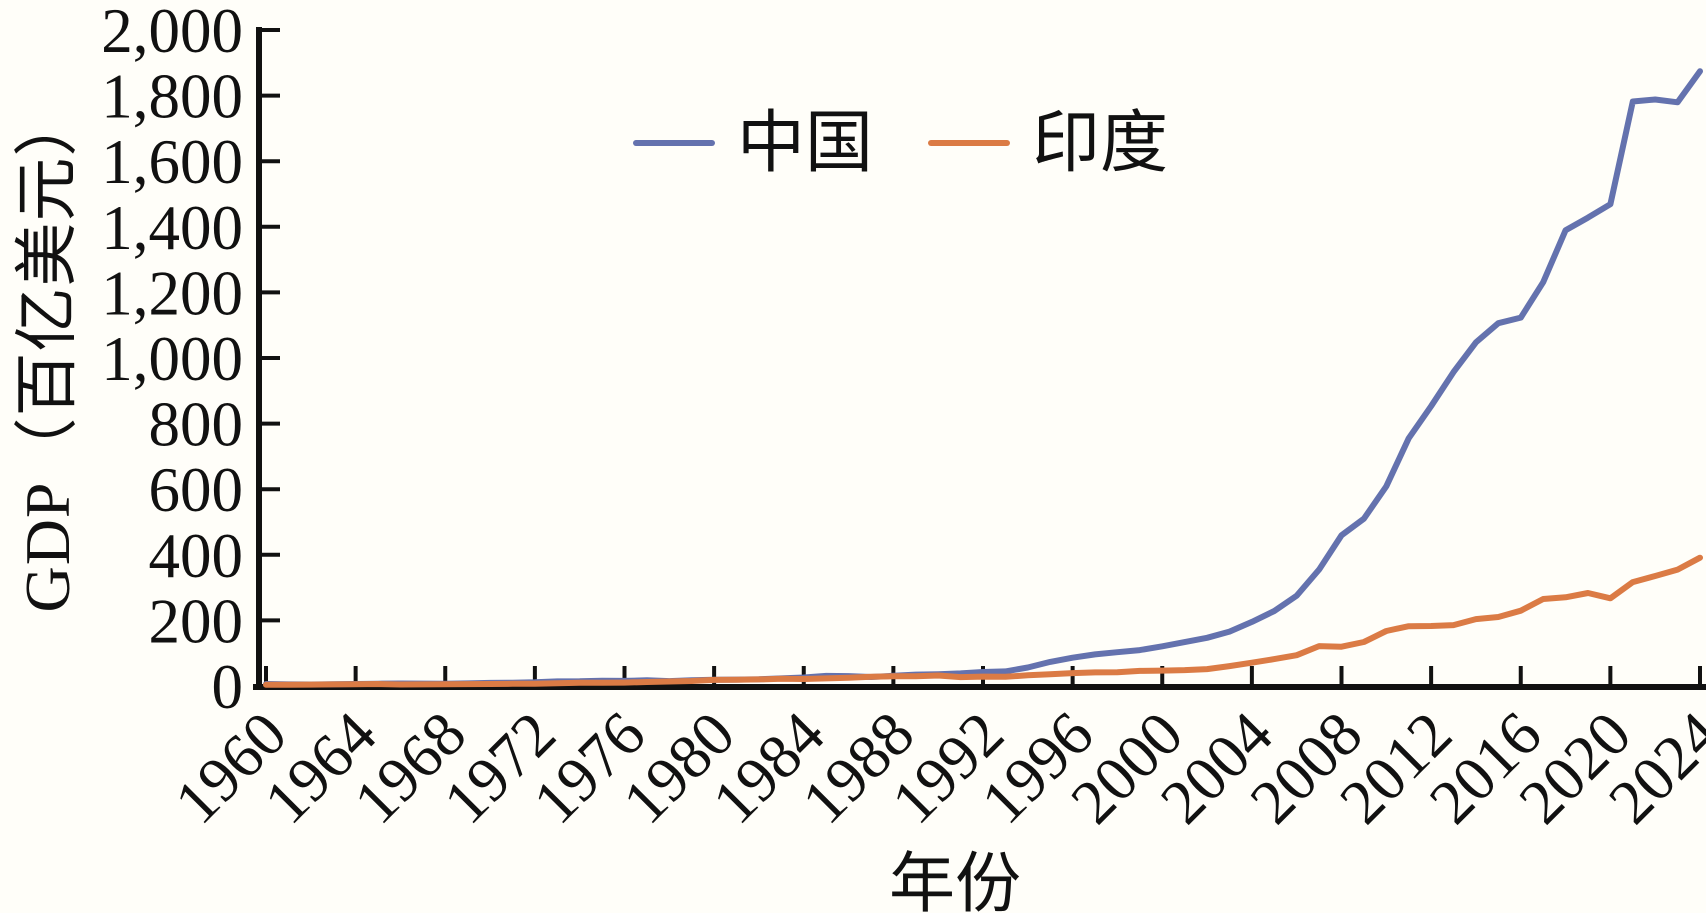 This screenshot has width=1706, height=913. What do you see at coordinates (196, 490) in the screenshot?
I see `y-tick-label: 600` at bounding box center [196, 490].